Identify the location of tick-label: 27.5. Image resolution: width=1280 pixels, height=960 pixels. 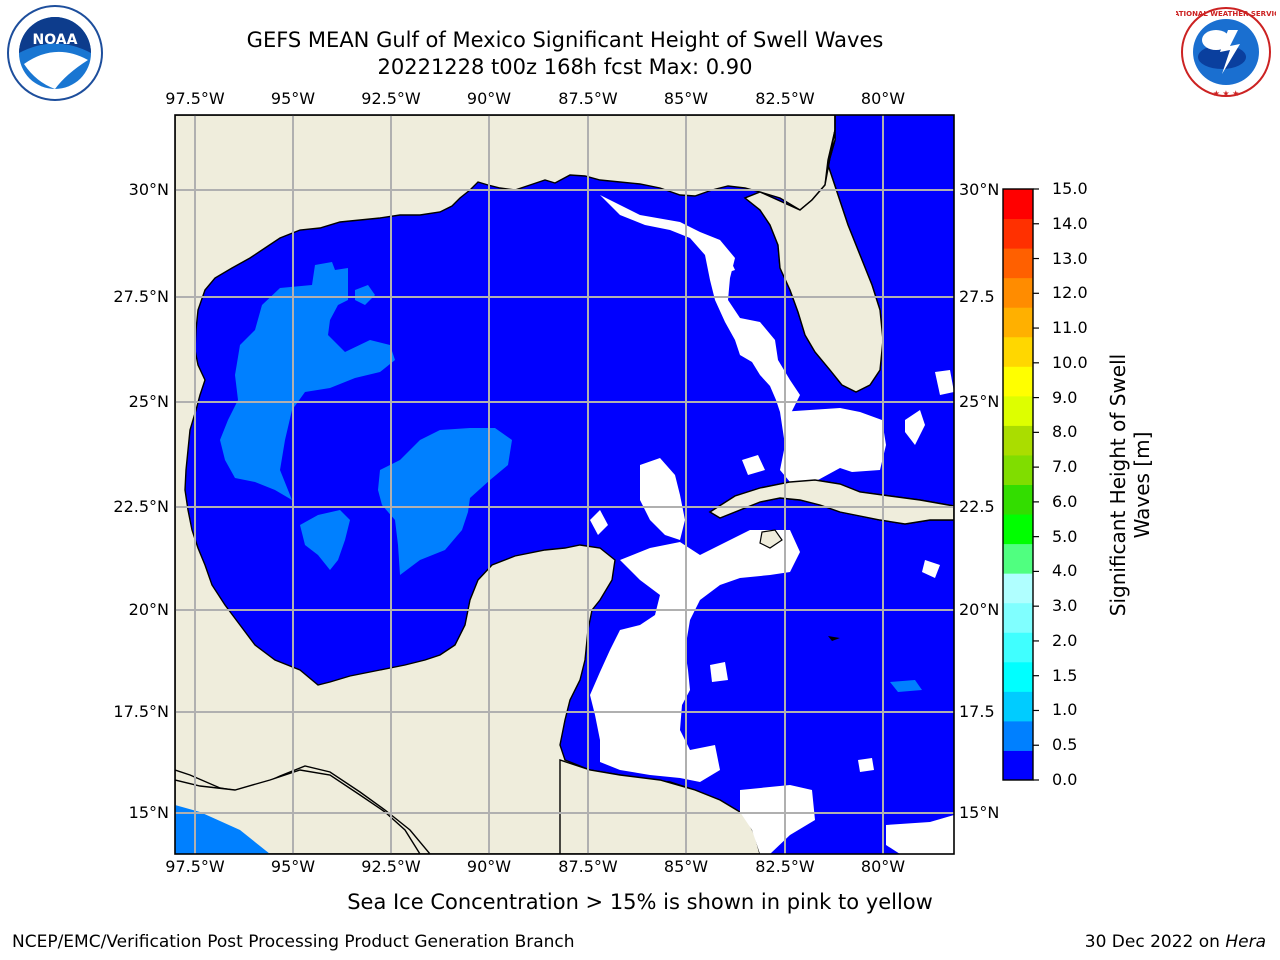
(977, 296).